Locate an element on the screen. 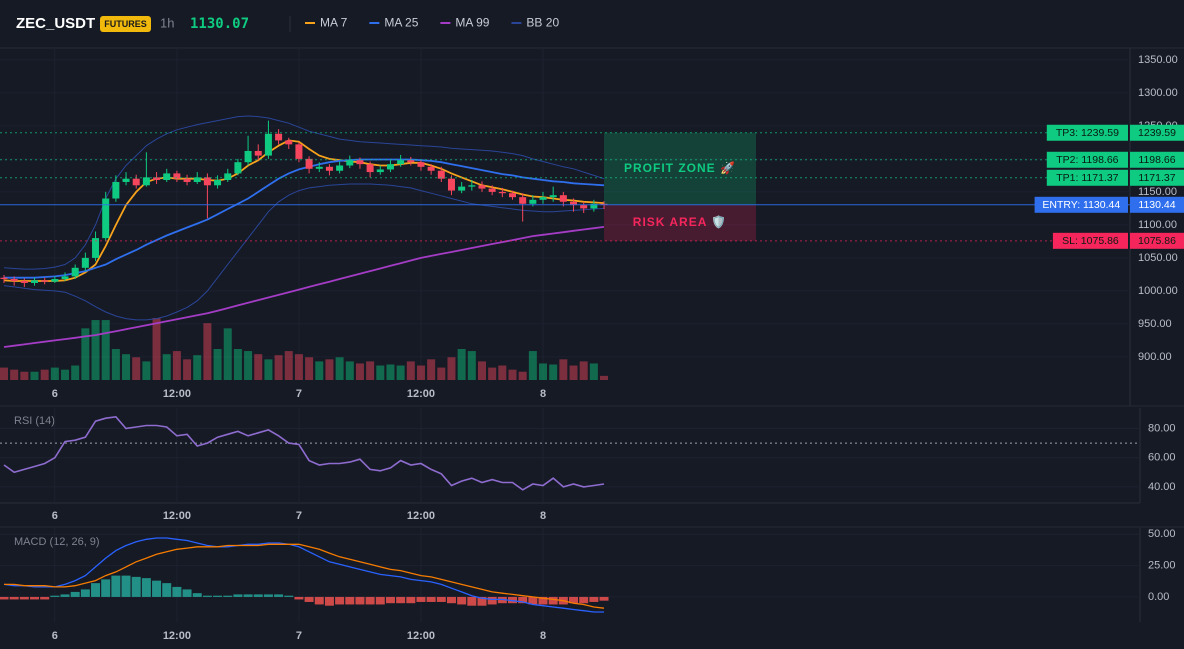 The image size is (1184, 649). y-tick-label: 950.00 is located at coordinates (1155, 324).